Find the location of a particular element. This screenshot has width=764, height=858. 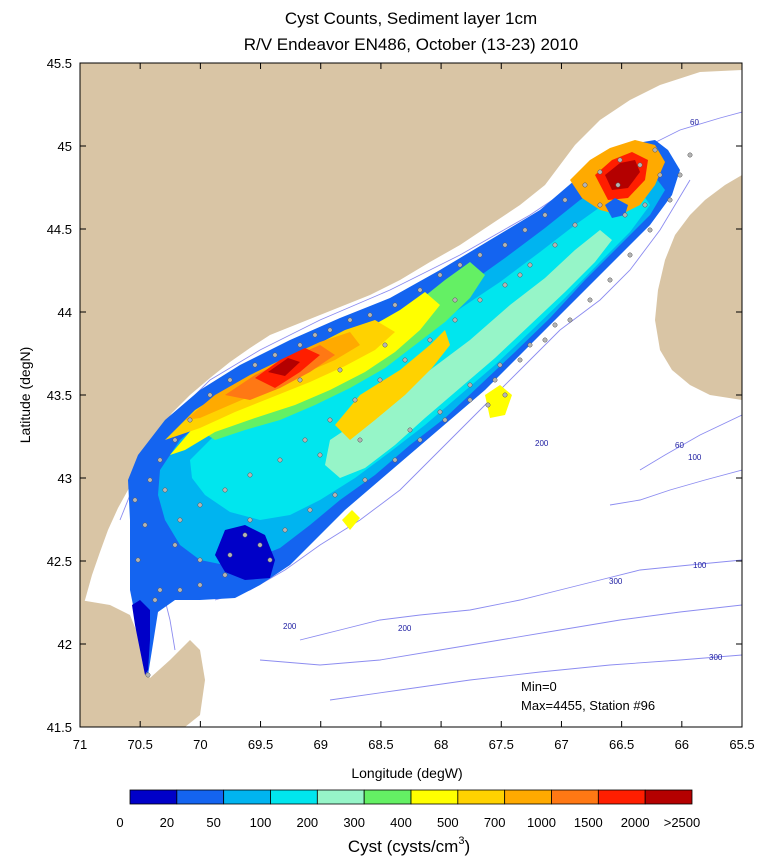

colorbar is located at coordinates (411, 797).